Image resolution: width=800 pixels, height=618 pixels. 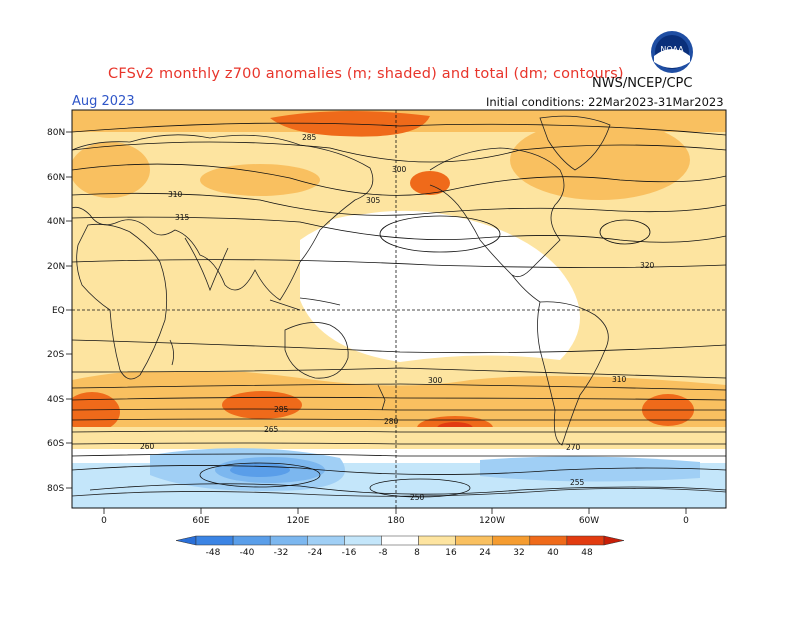 I want to click on svg-text: 60N, so click(x=56, y=178).